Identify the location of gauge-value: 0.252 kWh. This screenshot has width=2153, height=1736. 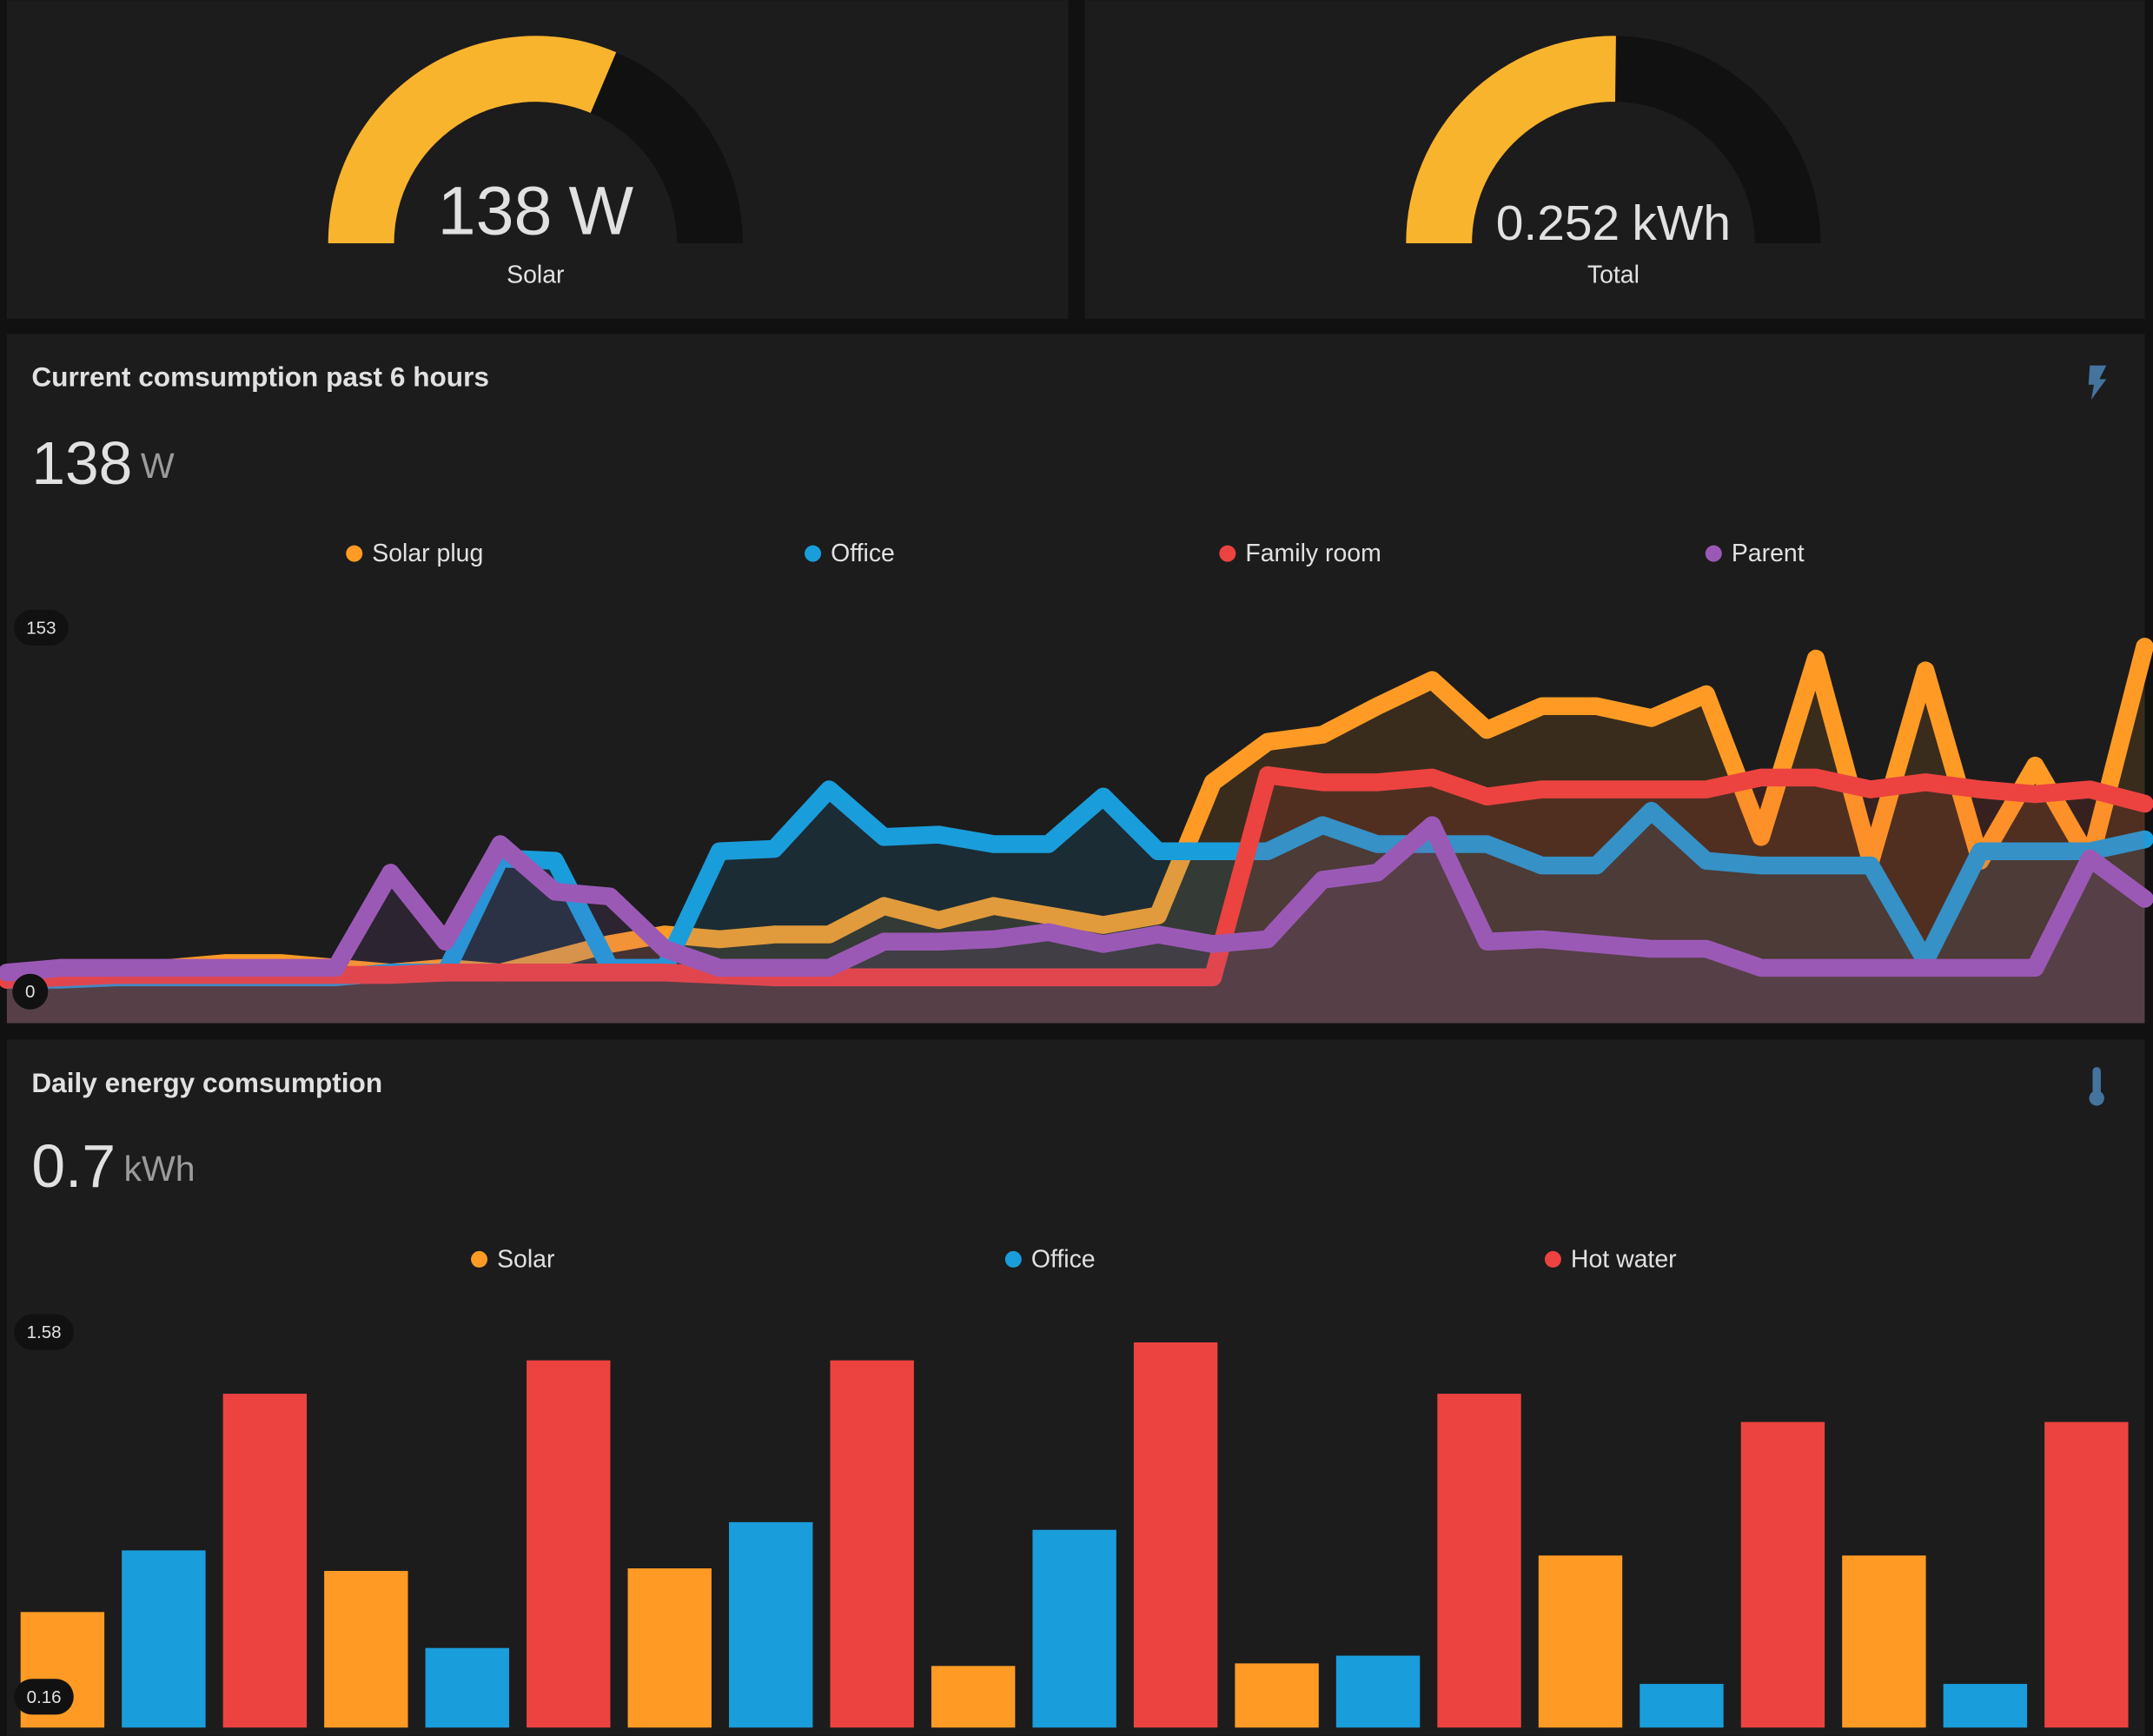
(1613, 223).